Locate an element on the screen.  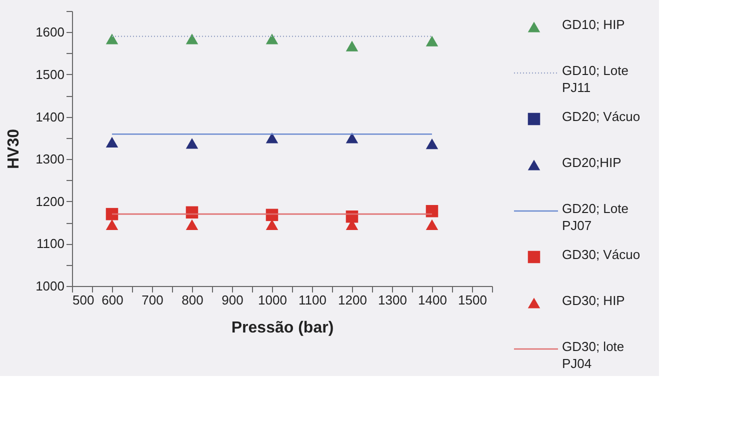
legend-label: GD30; Vácuo is located at coordinates (601, 254).